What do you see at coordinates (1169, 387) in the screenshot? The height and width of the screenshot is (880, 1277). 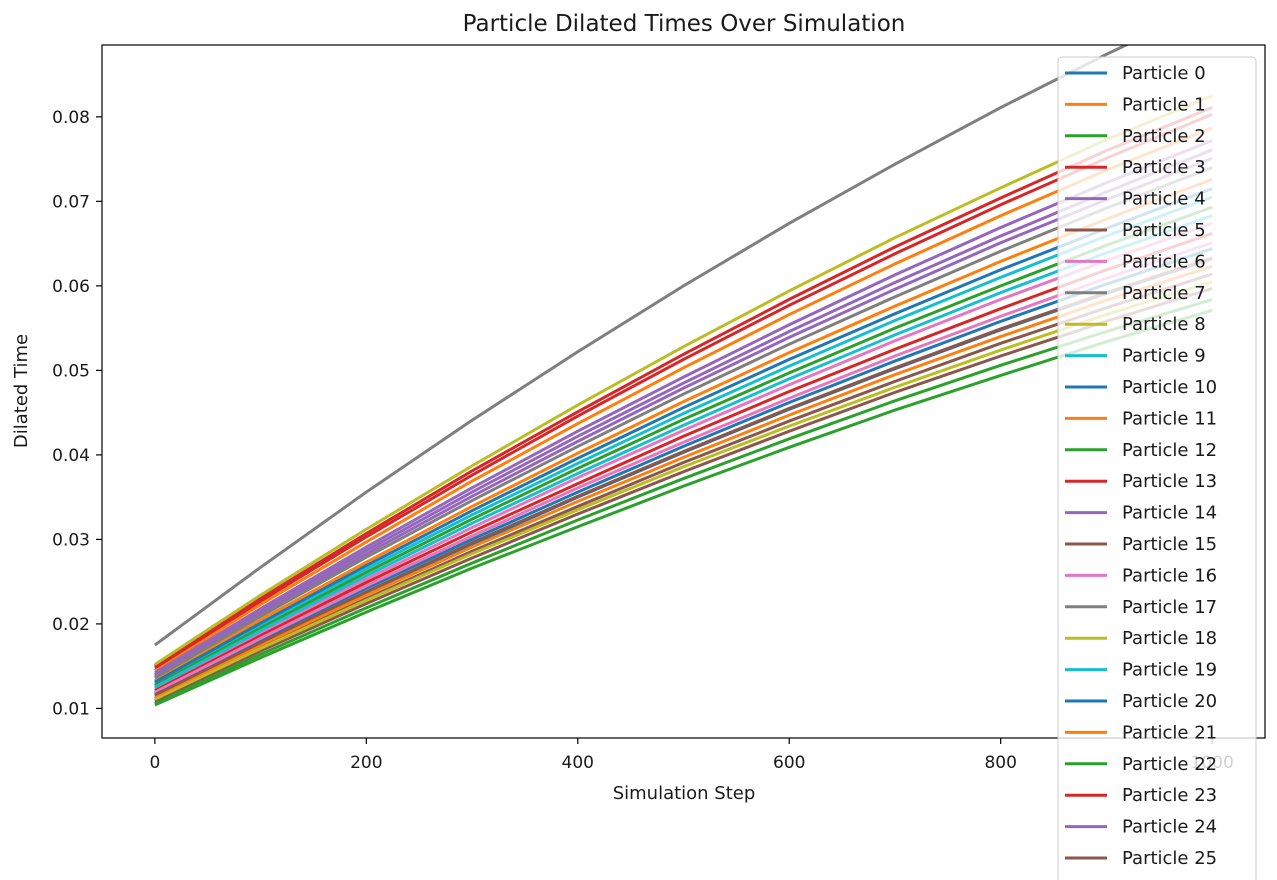 I see `legend-label-particle-10: Particle 10` at bounding box center [1169, 387].